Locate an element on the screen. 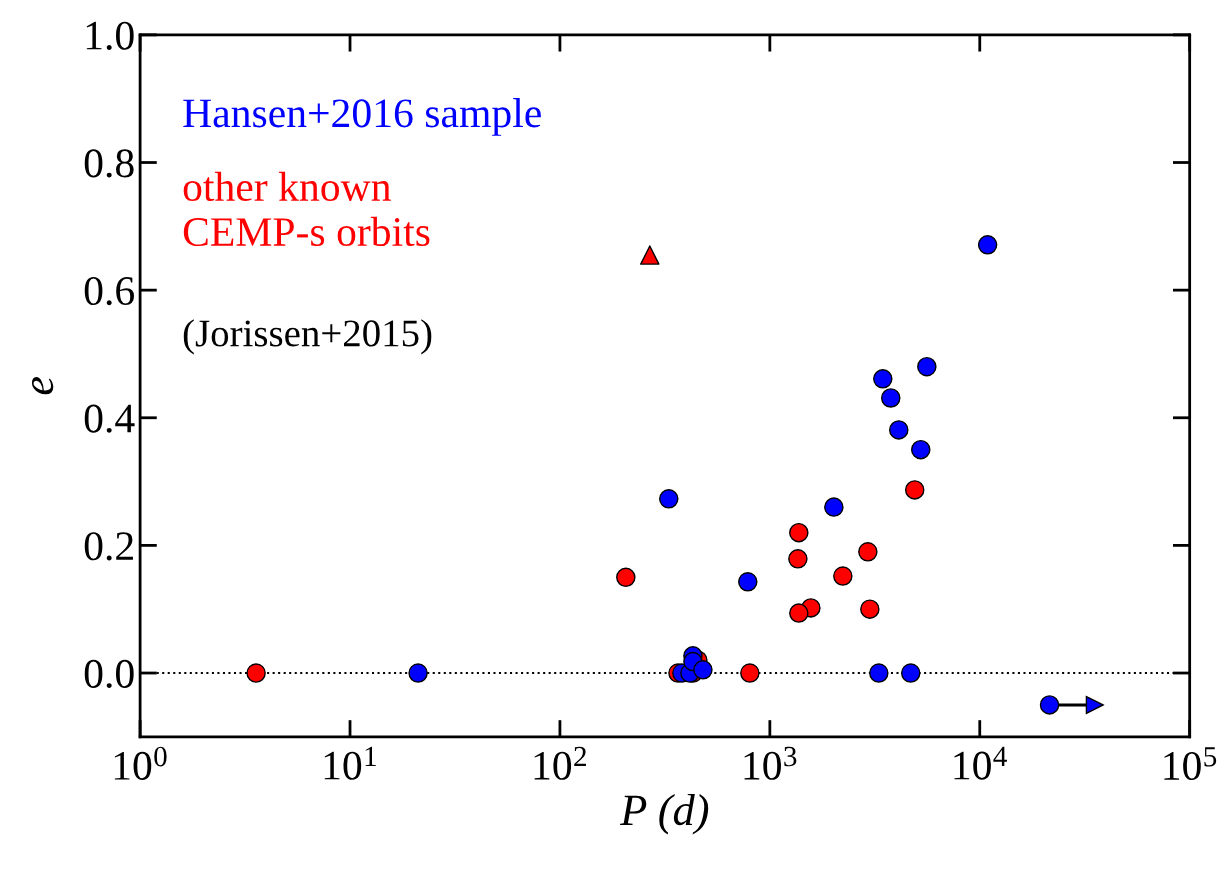  x-tick-label: 10$^{4}$ is located at coordinates (980, 763).